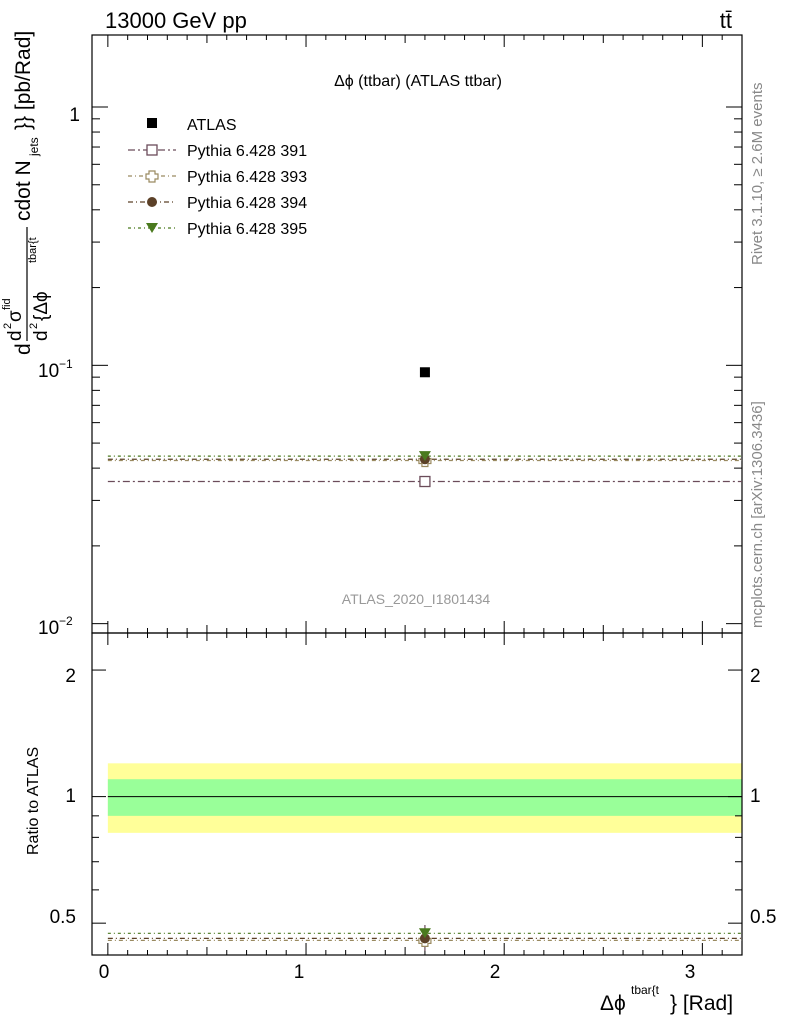 The image size is (786, 1024). I want to click on svg-text: Pythia 6.428 393, so click(247, 177).